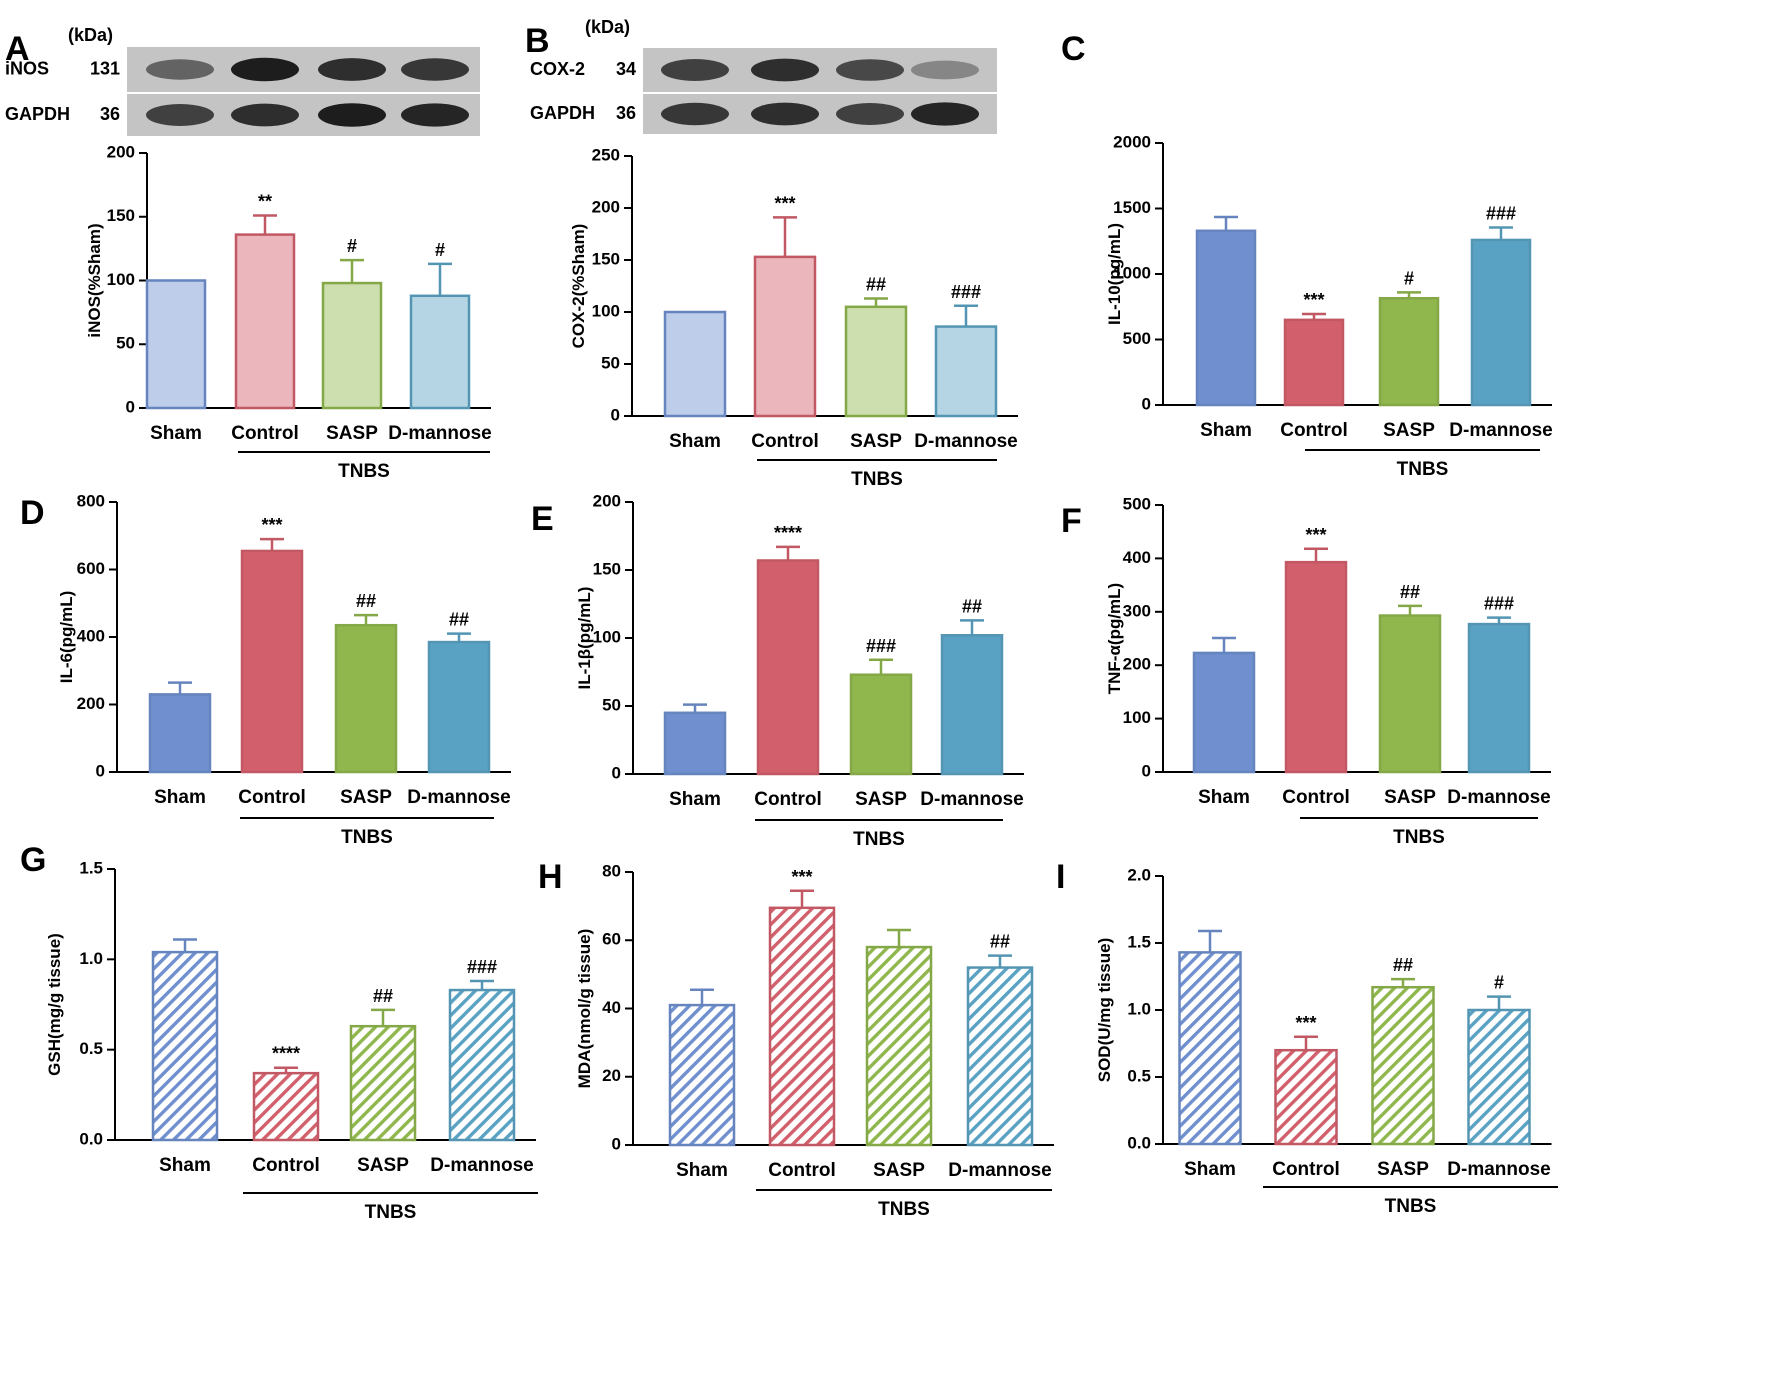 This screenshot has height=1384, width=1772. What do you see at coordinates (91, 500) in the screenshot?
I see `y-tick-label: 800` at bounding box center [91, 500].